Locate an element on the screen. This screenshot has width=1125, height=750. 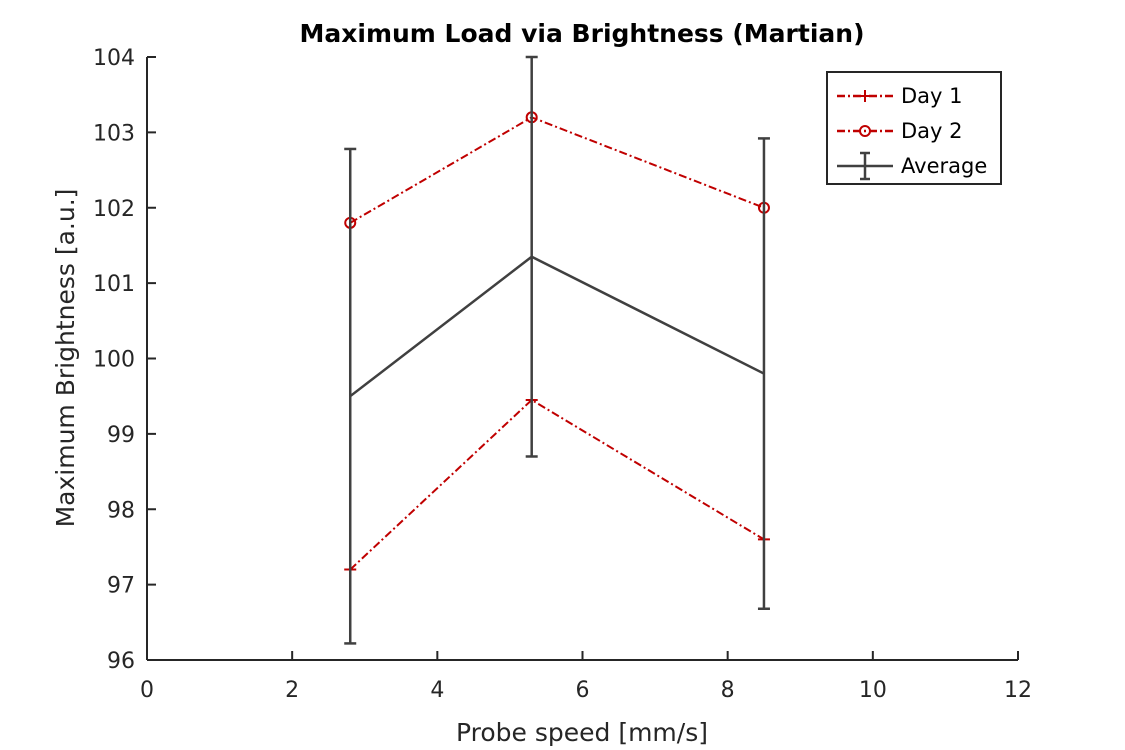
y-tick-label: 103 is located at coordinates (114, 133).